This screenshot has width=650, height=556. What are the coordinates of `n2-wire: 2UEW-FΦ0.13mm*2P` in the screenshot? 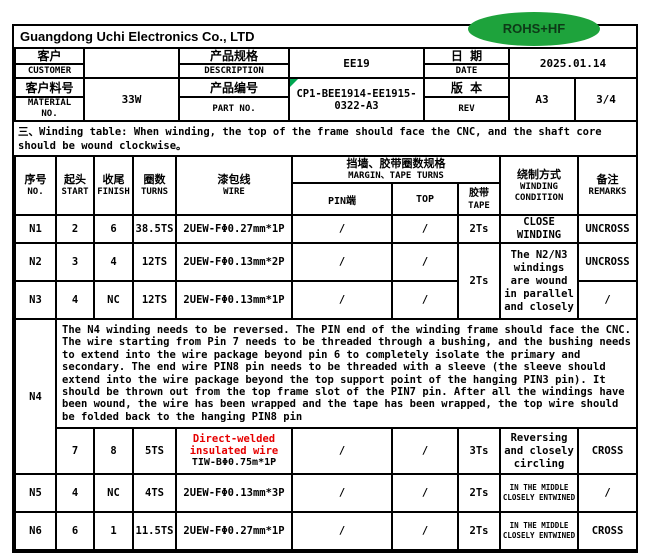 It's located at (234, 262).